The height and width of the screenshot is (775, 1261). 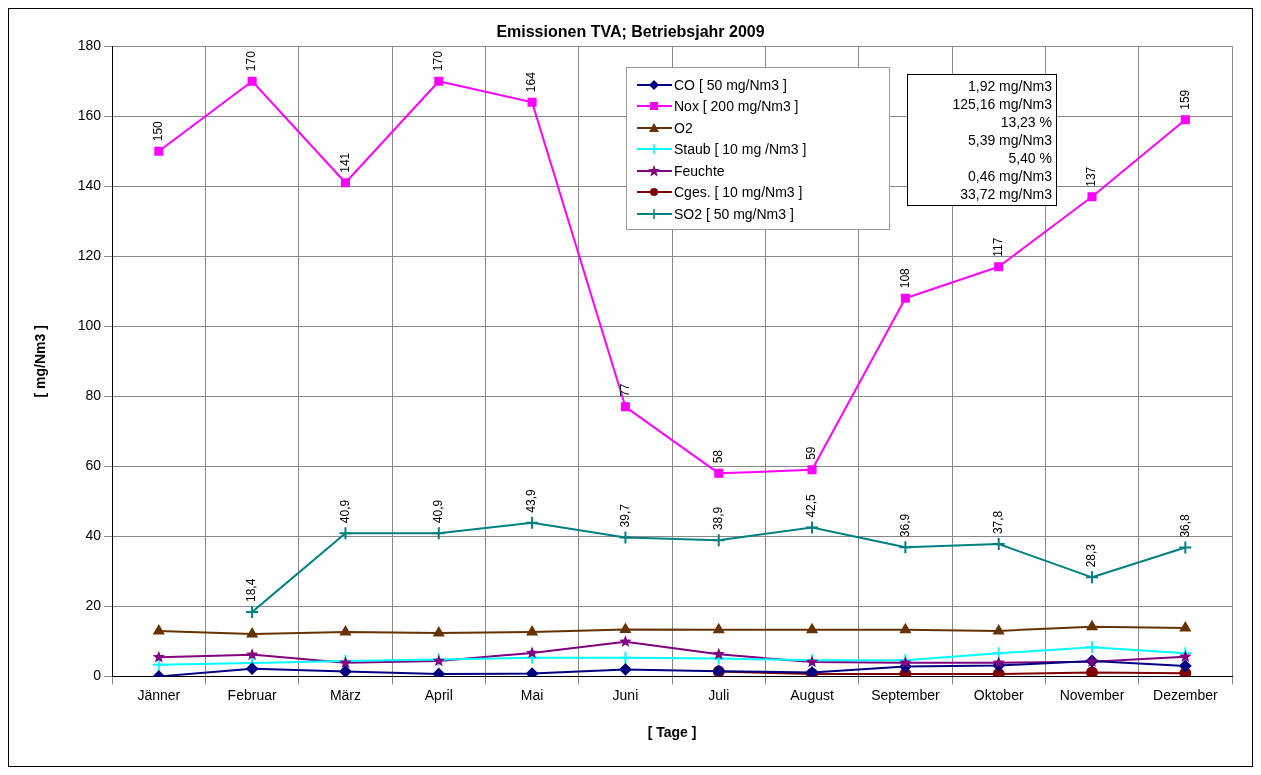 I want to click on x-axis-title: [ Tage ], so click(x=672, y=732).